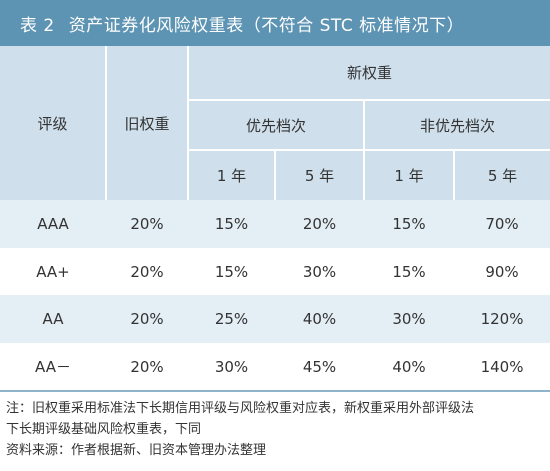 The height and width of the screenshot is (471, 550). I want to click on header-senior: 优先档次, so click(276, 125).